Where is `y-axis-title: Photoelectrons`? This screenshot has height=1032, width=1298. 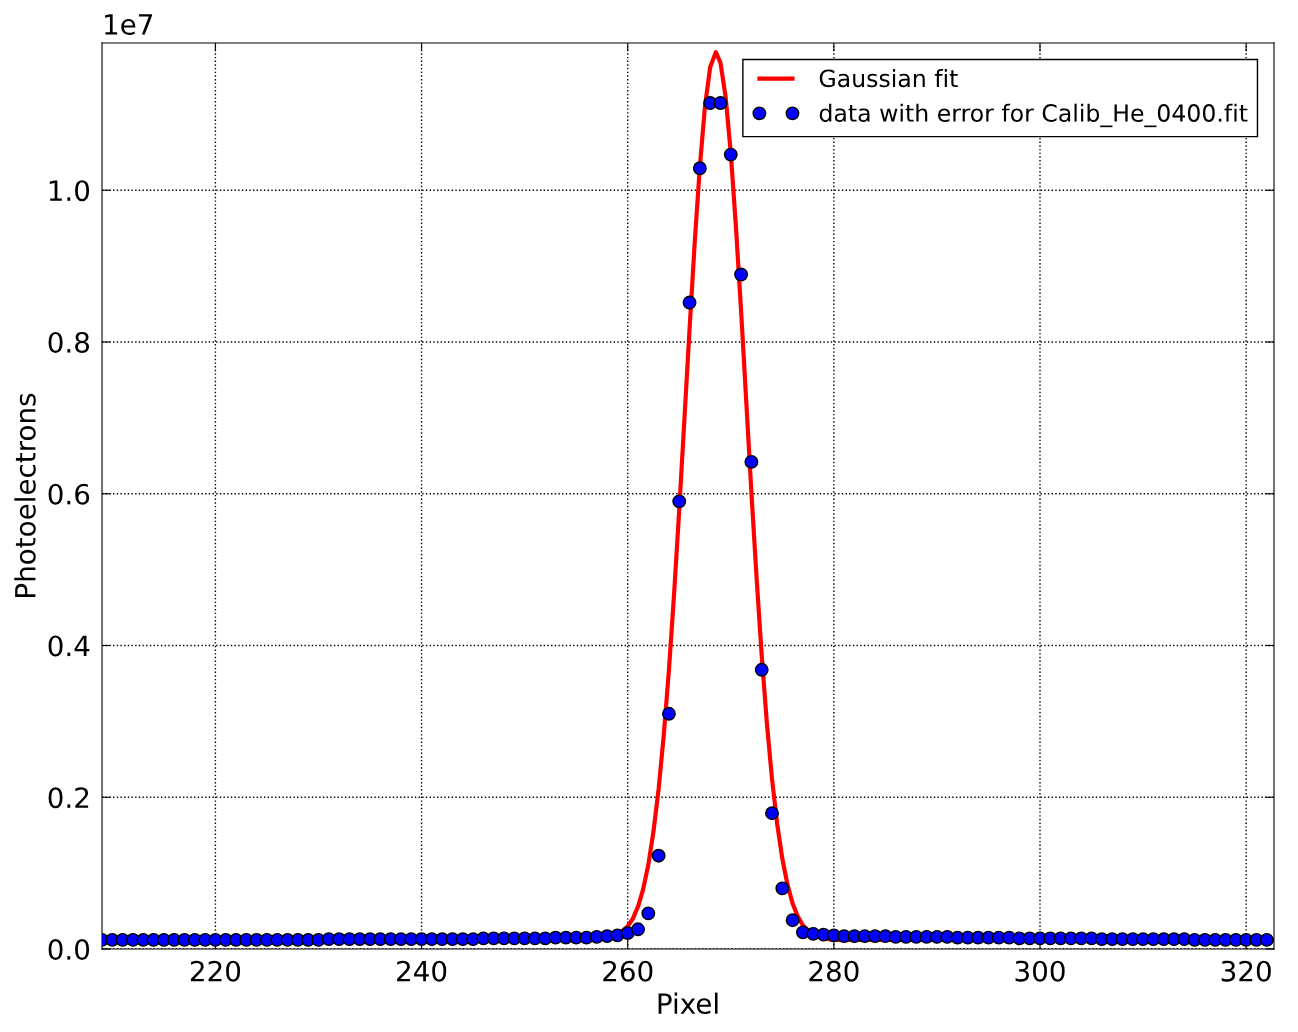 y-axis-title: Photoelectrons is located at coordinates (25, 495).